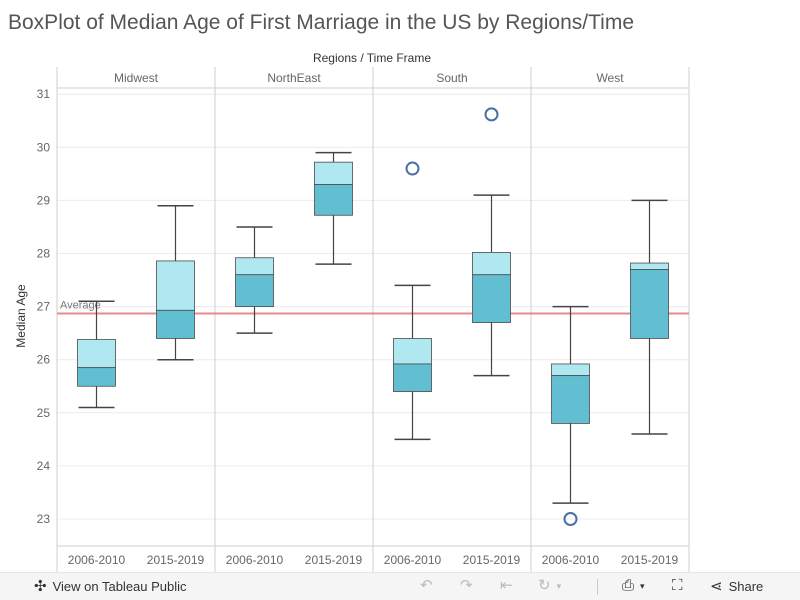  What do you see at coordinates (597, 587) in the screenshot?
I see `toolbar-divider` at bounding box center [597, 587].